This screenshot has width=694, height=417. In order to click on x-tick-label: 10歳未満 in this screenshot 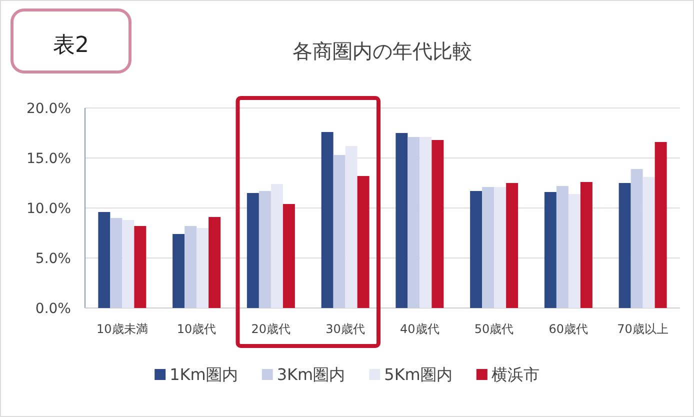, I will do `click(122, 329)`.